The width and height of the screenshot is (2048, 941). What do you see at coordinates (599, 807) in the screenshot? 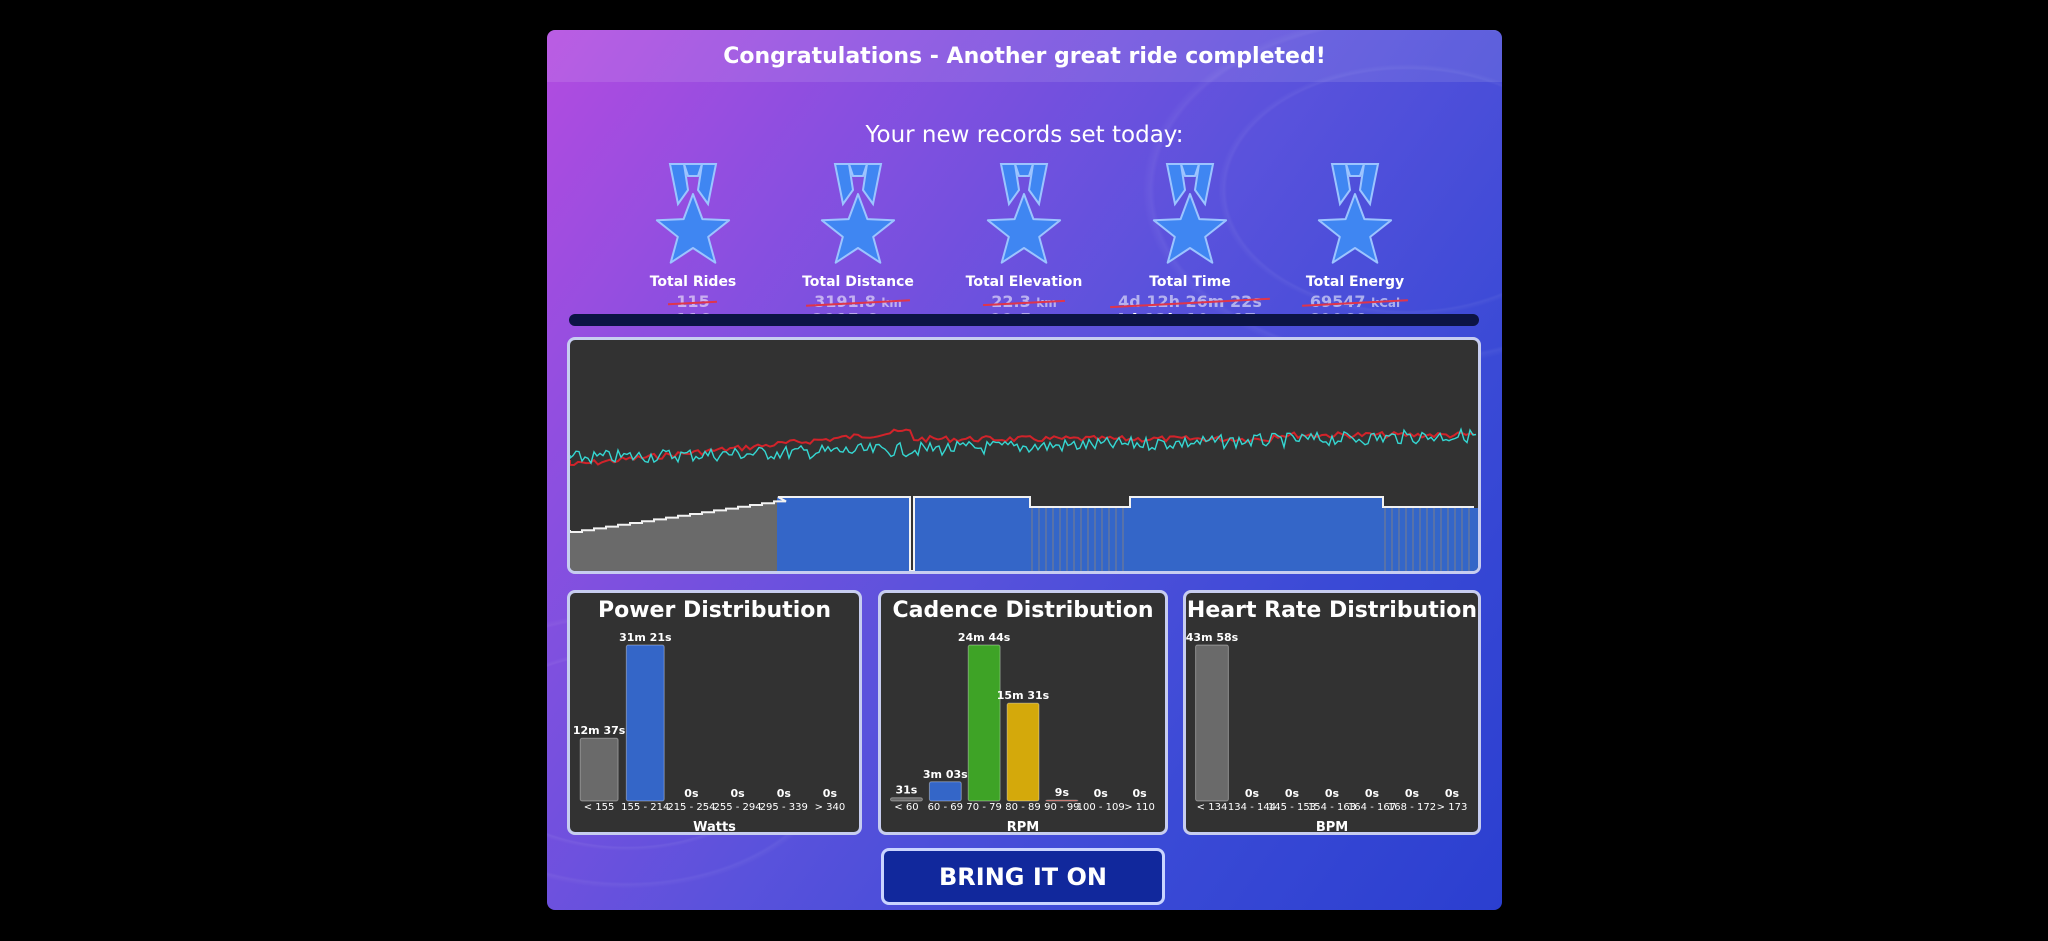
I see `axis-tick-label: < 155` at bounding box center [599, 807].